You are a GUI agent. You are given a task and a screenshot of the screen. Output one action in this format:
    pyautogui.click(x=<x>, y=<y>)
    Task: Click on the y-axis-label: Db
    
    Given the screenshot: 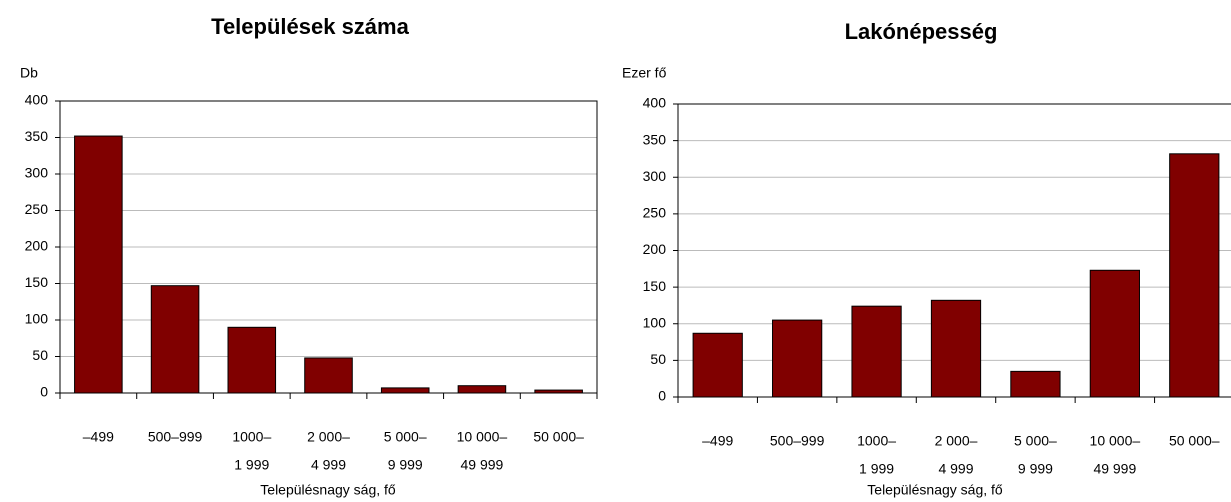 What is the action you would take?
    pyautogui.click(x=29, y=73)
    